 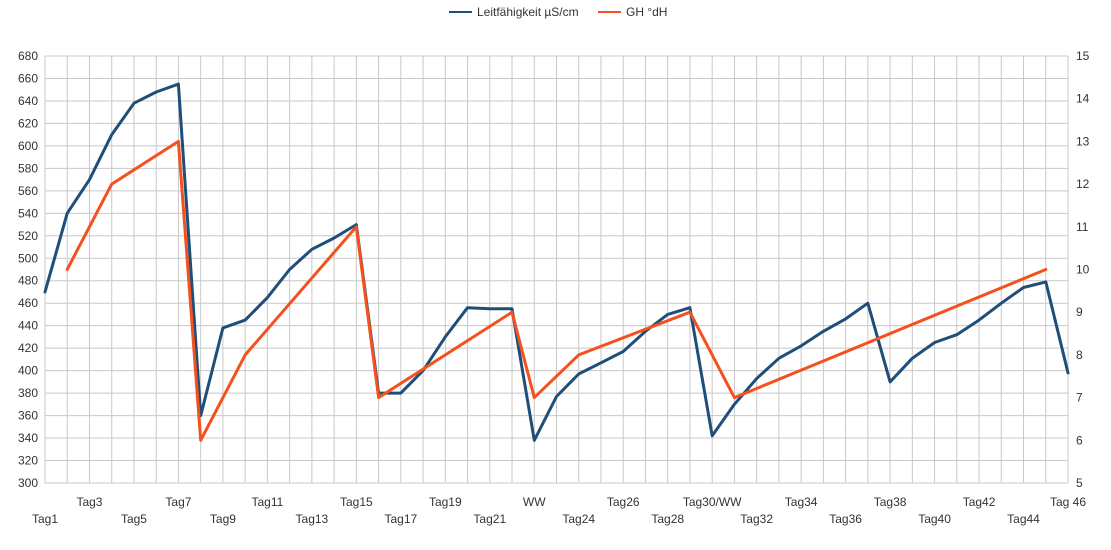 I want to click on x-axis-tick-label: Tag17, so click(x=400, y=519).